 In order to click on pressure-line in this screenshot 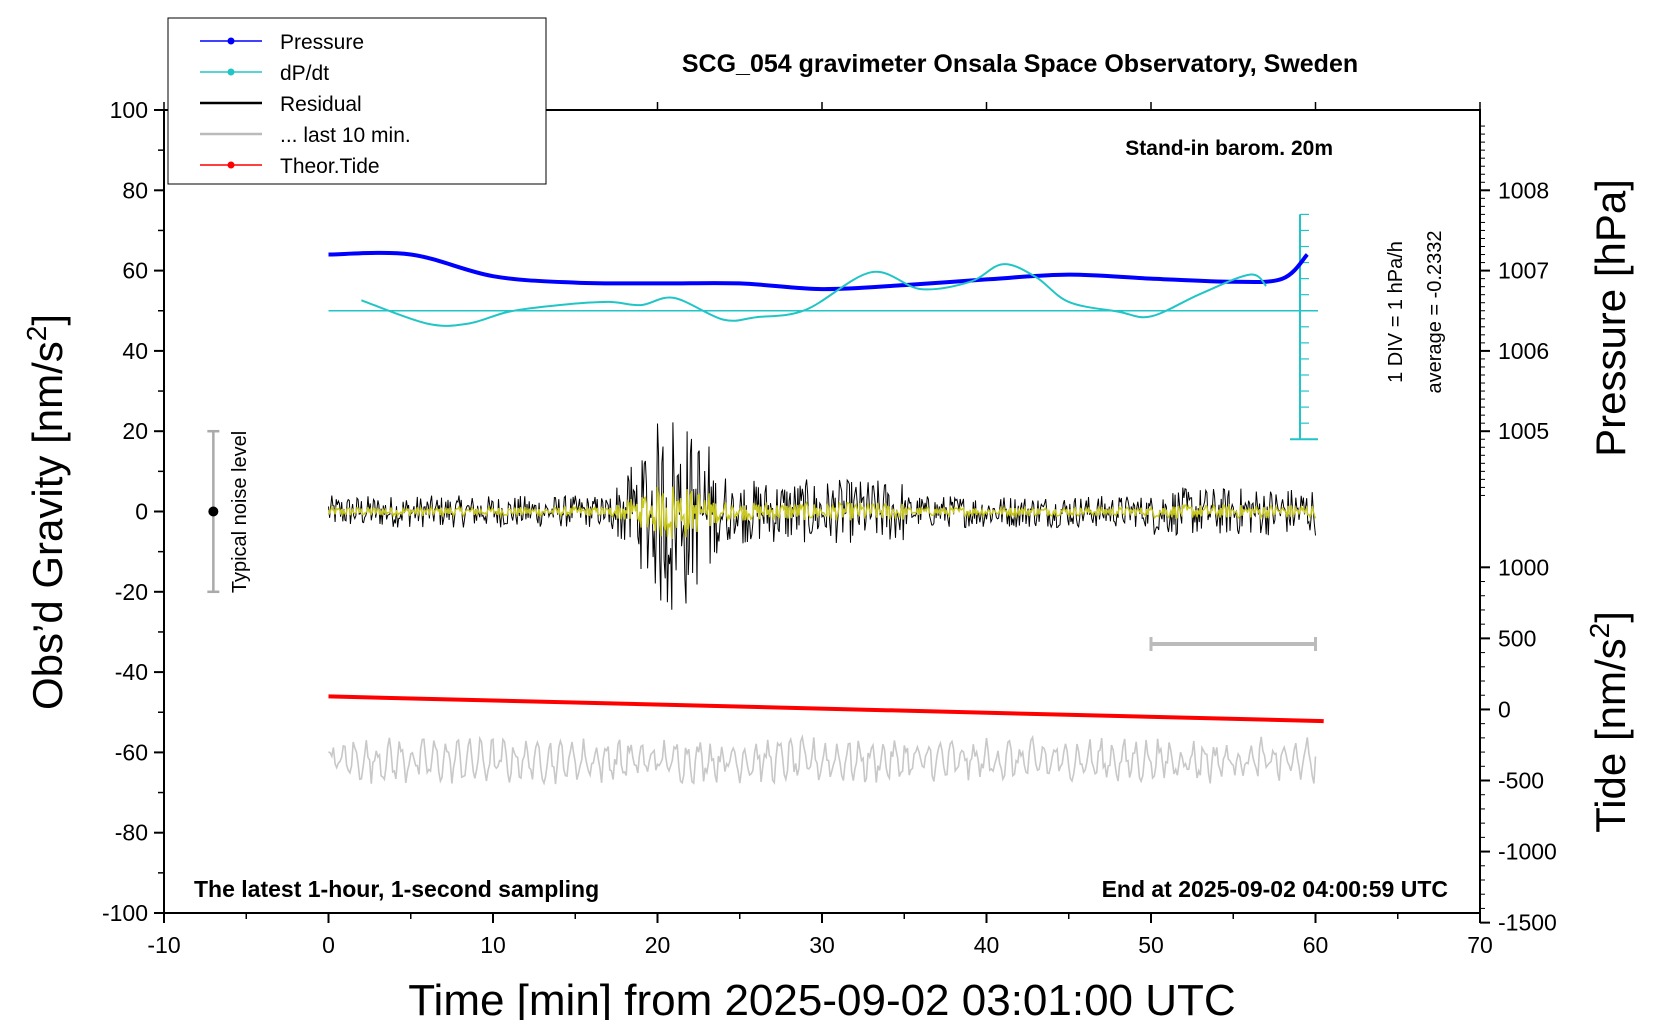, I will do `click(818, 271)`.